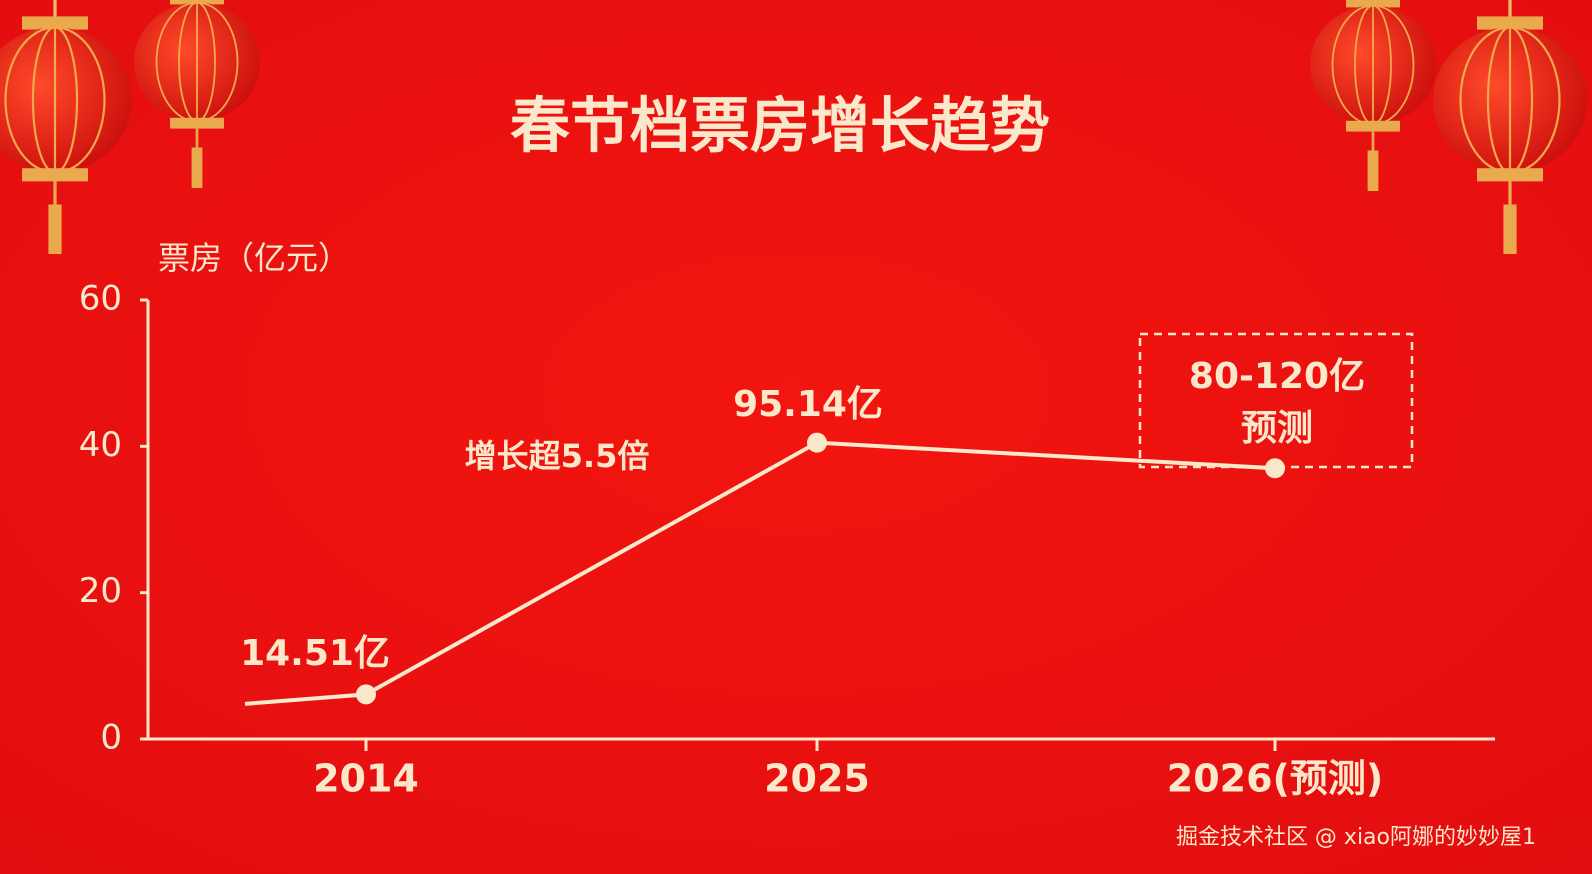  Describe the element at coordinates (1277, 376) in the screenshot. I see `forecast-note: 80-120亿` at that location.